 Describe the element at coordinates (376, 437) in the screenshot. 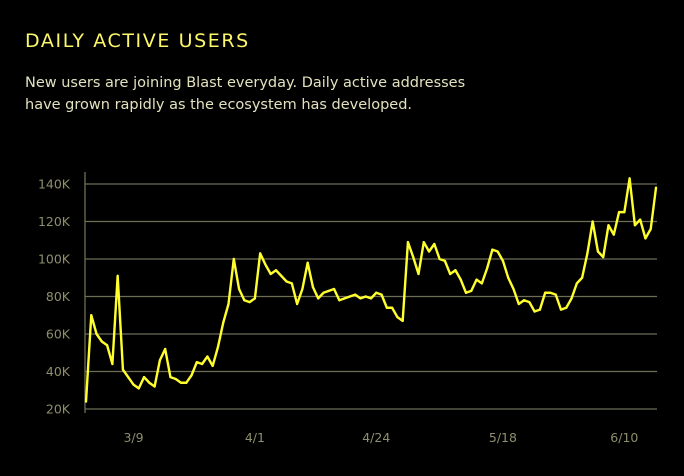

I see `x-tick-label: 4/24` at that location.